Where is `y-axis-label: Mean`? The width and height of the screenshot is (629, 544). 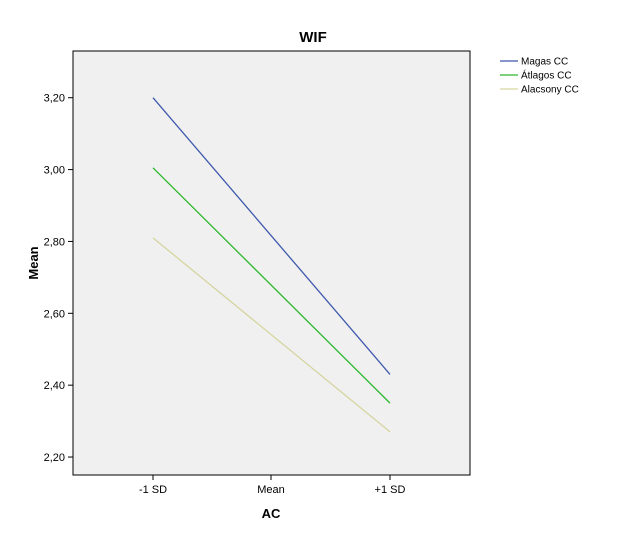 y-axis-label: Mean is located at coordinates (33, 262).